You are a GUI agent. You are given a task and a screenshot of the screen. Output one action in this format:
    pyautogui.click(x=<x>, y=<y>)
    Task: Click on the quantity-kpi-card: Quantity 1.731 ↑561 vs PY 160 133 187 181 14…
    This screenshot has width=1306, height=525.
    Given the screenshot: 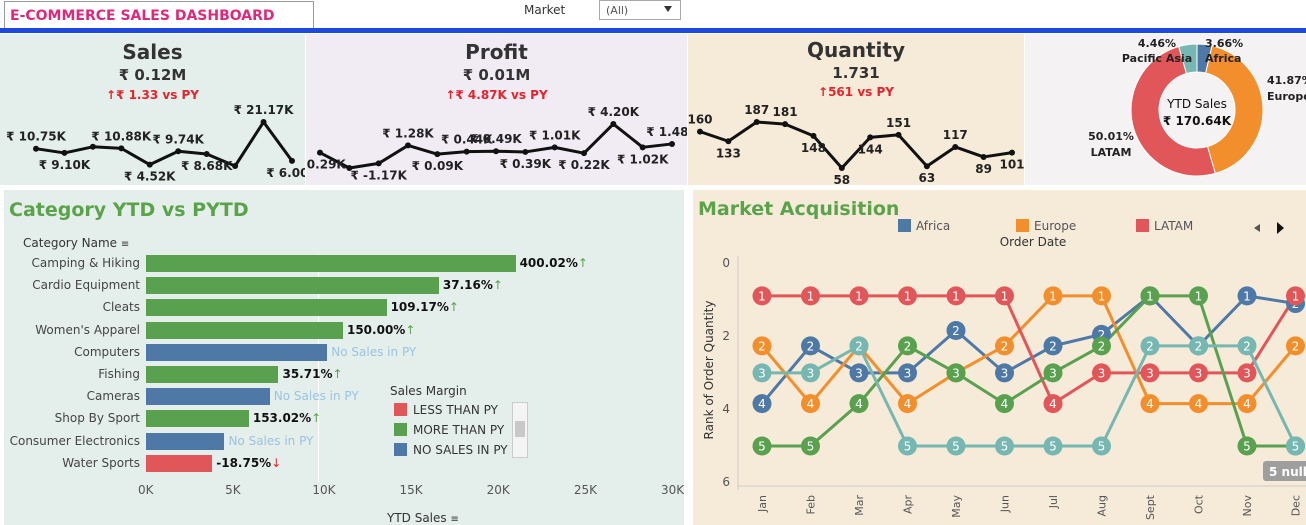 What is the action you would take?
    pyautogui.click(x=856, y=109)
    